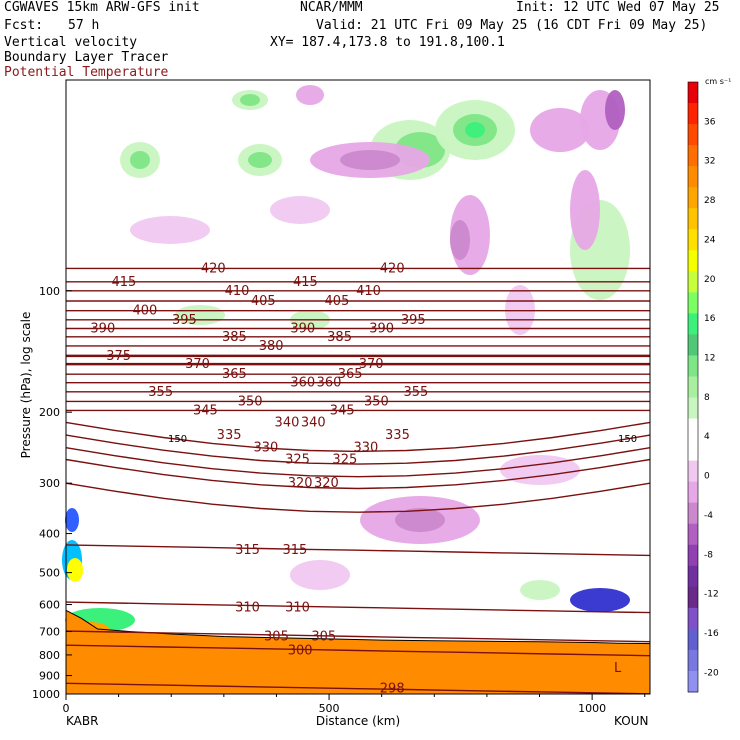 Image resolution: width=740 pixels, height=740 pixels. Describe the element at coordinates (708, 516) in the screenshot. I see `colorbar-label: -4` at that location.